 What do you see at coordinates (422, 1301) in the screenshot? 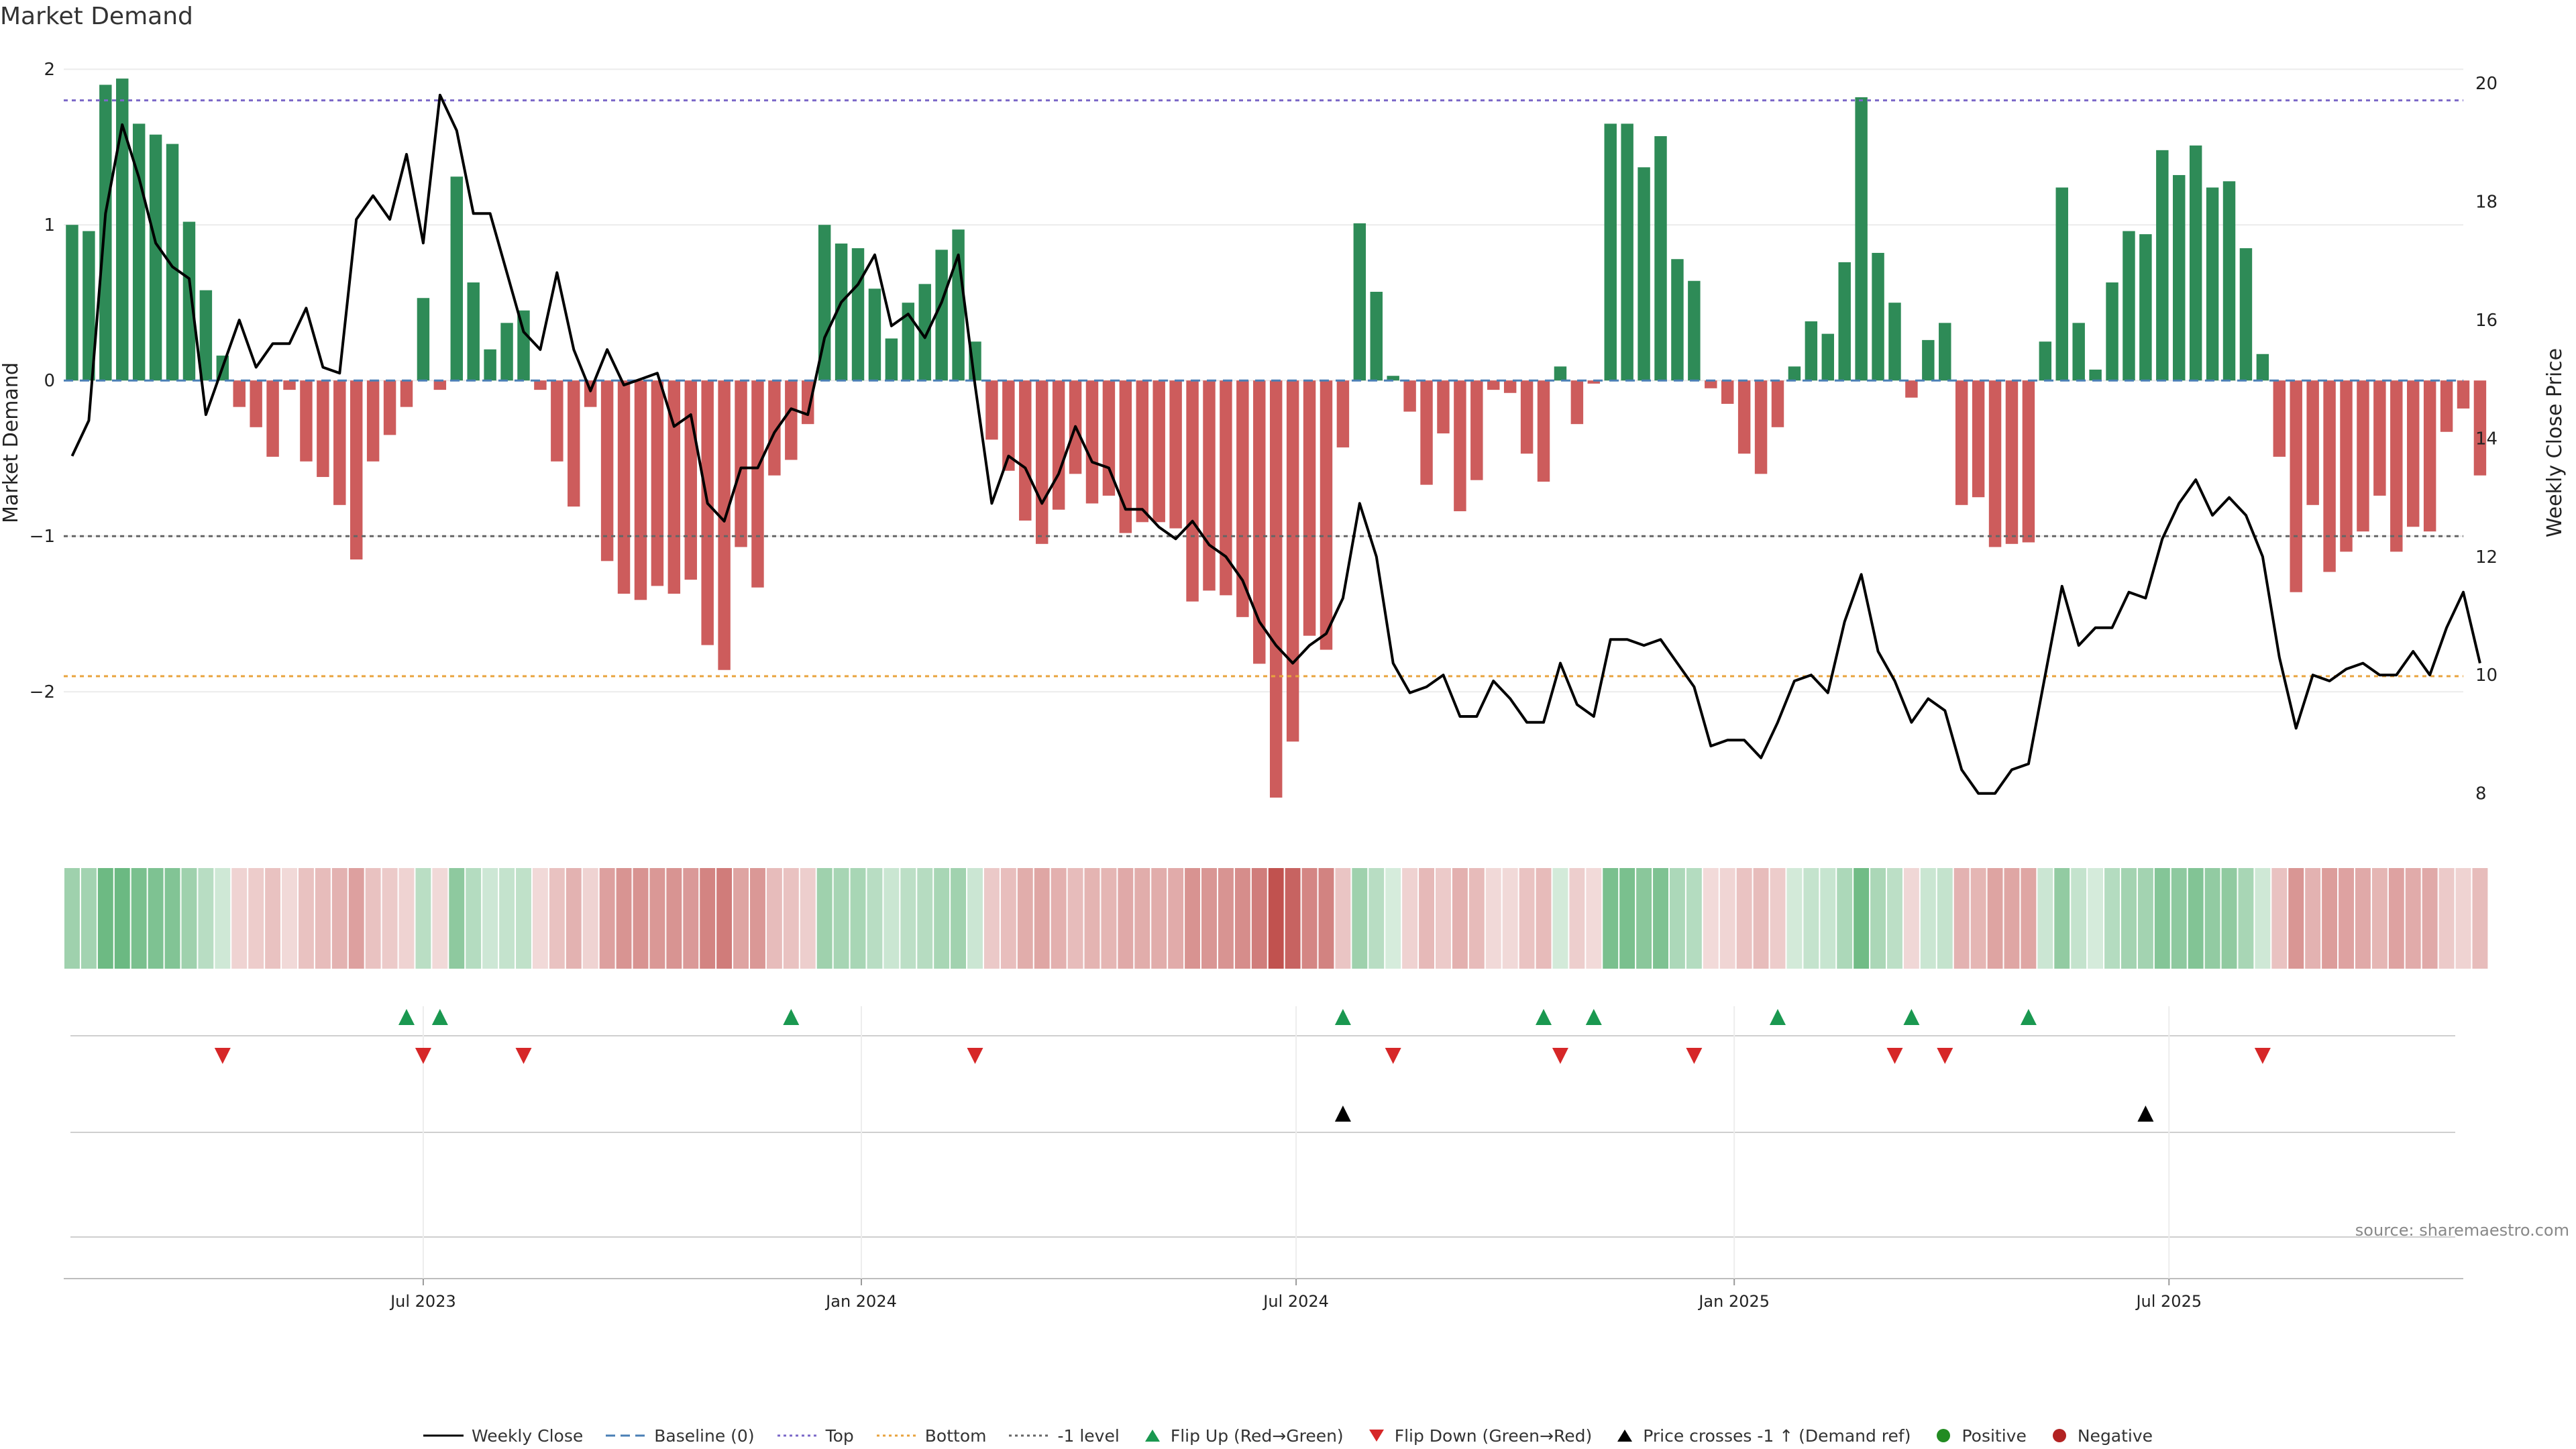
I see `x-tick-label: Jul 2023` at bounding box center [422, 1301].